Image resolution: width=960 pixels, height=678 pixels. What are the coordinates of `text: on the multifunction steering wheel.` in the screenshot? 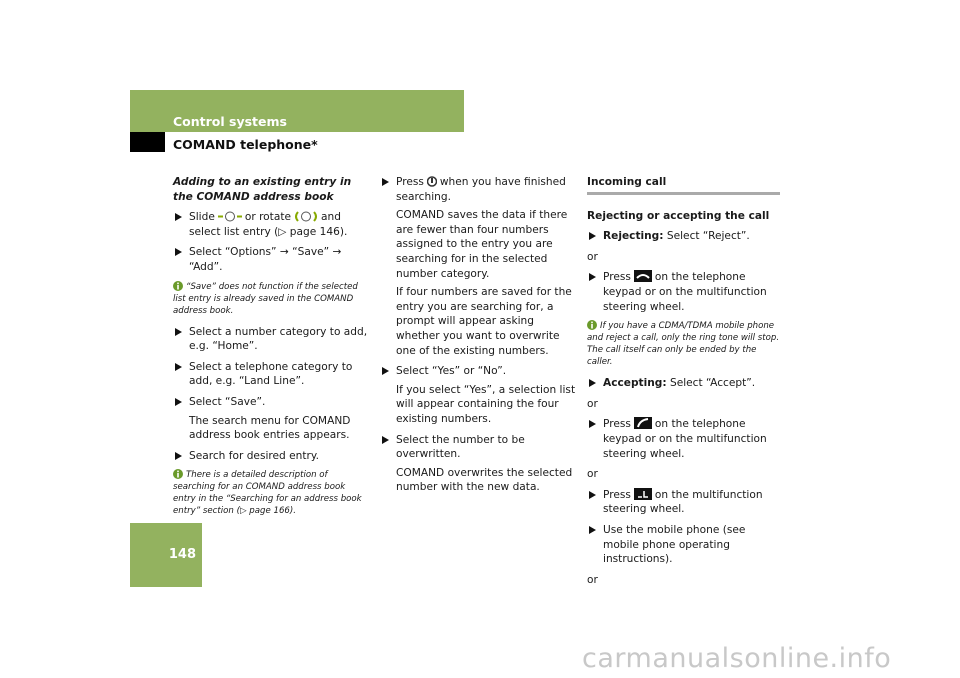 It's located at (683, 502).